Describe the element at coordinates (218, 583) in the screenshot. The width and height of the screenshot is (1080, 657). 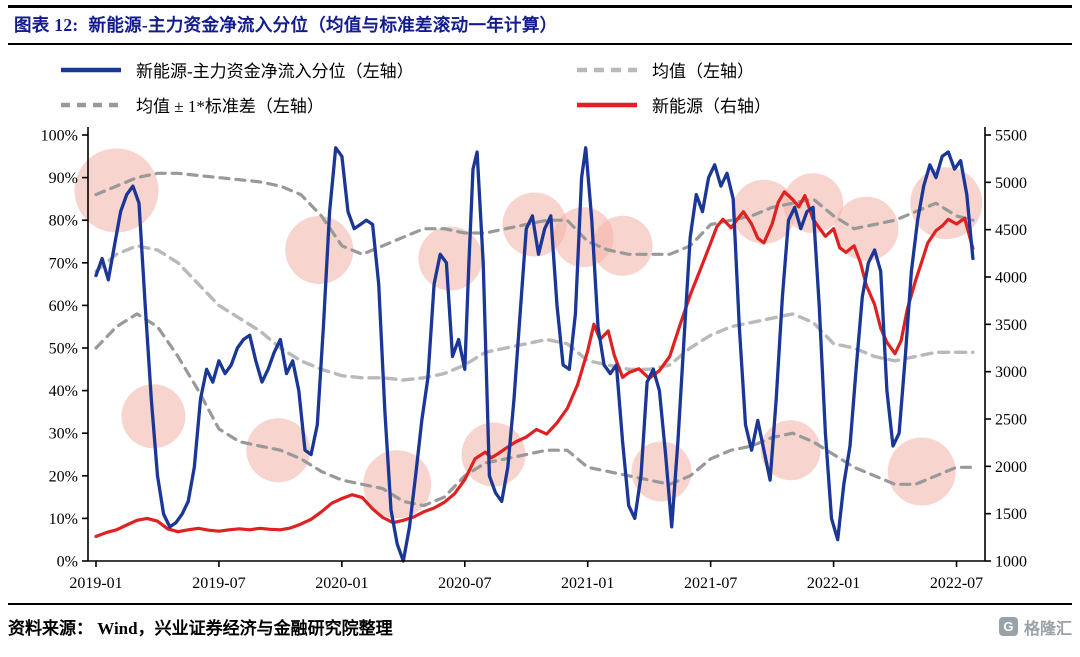
I see `x-tick-label: 2019-07` at that location.